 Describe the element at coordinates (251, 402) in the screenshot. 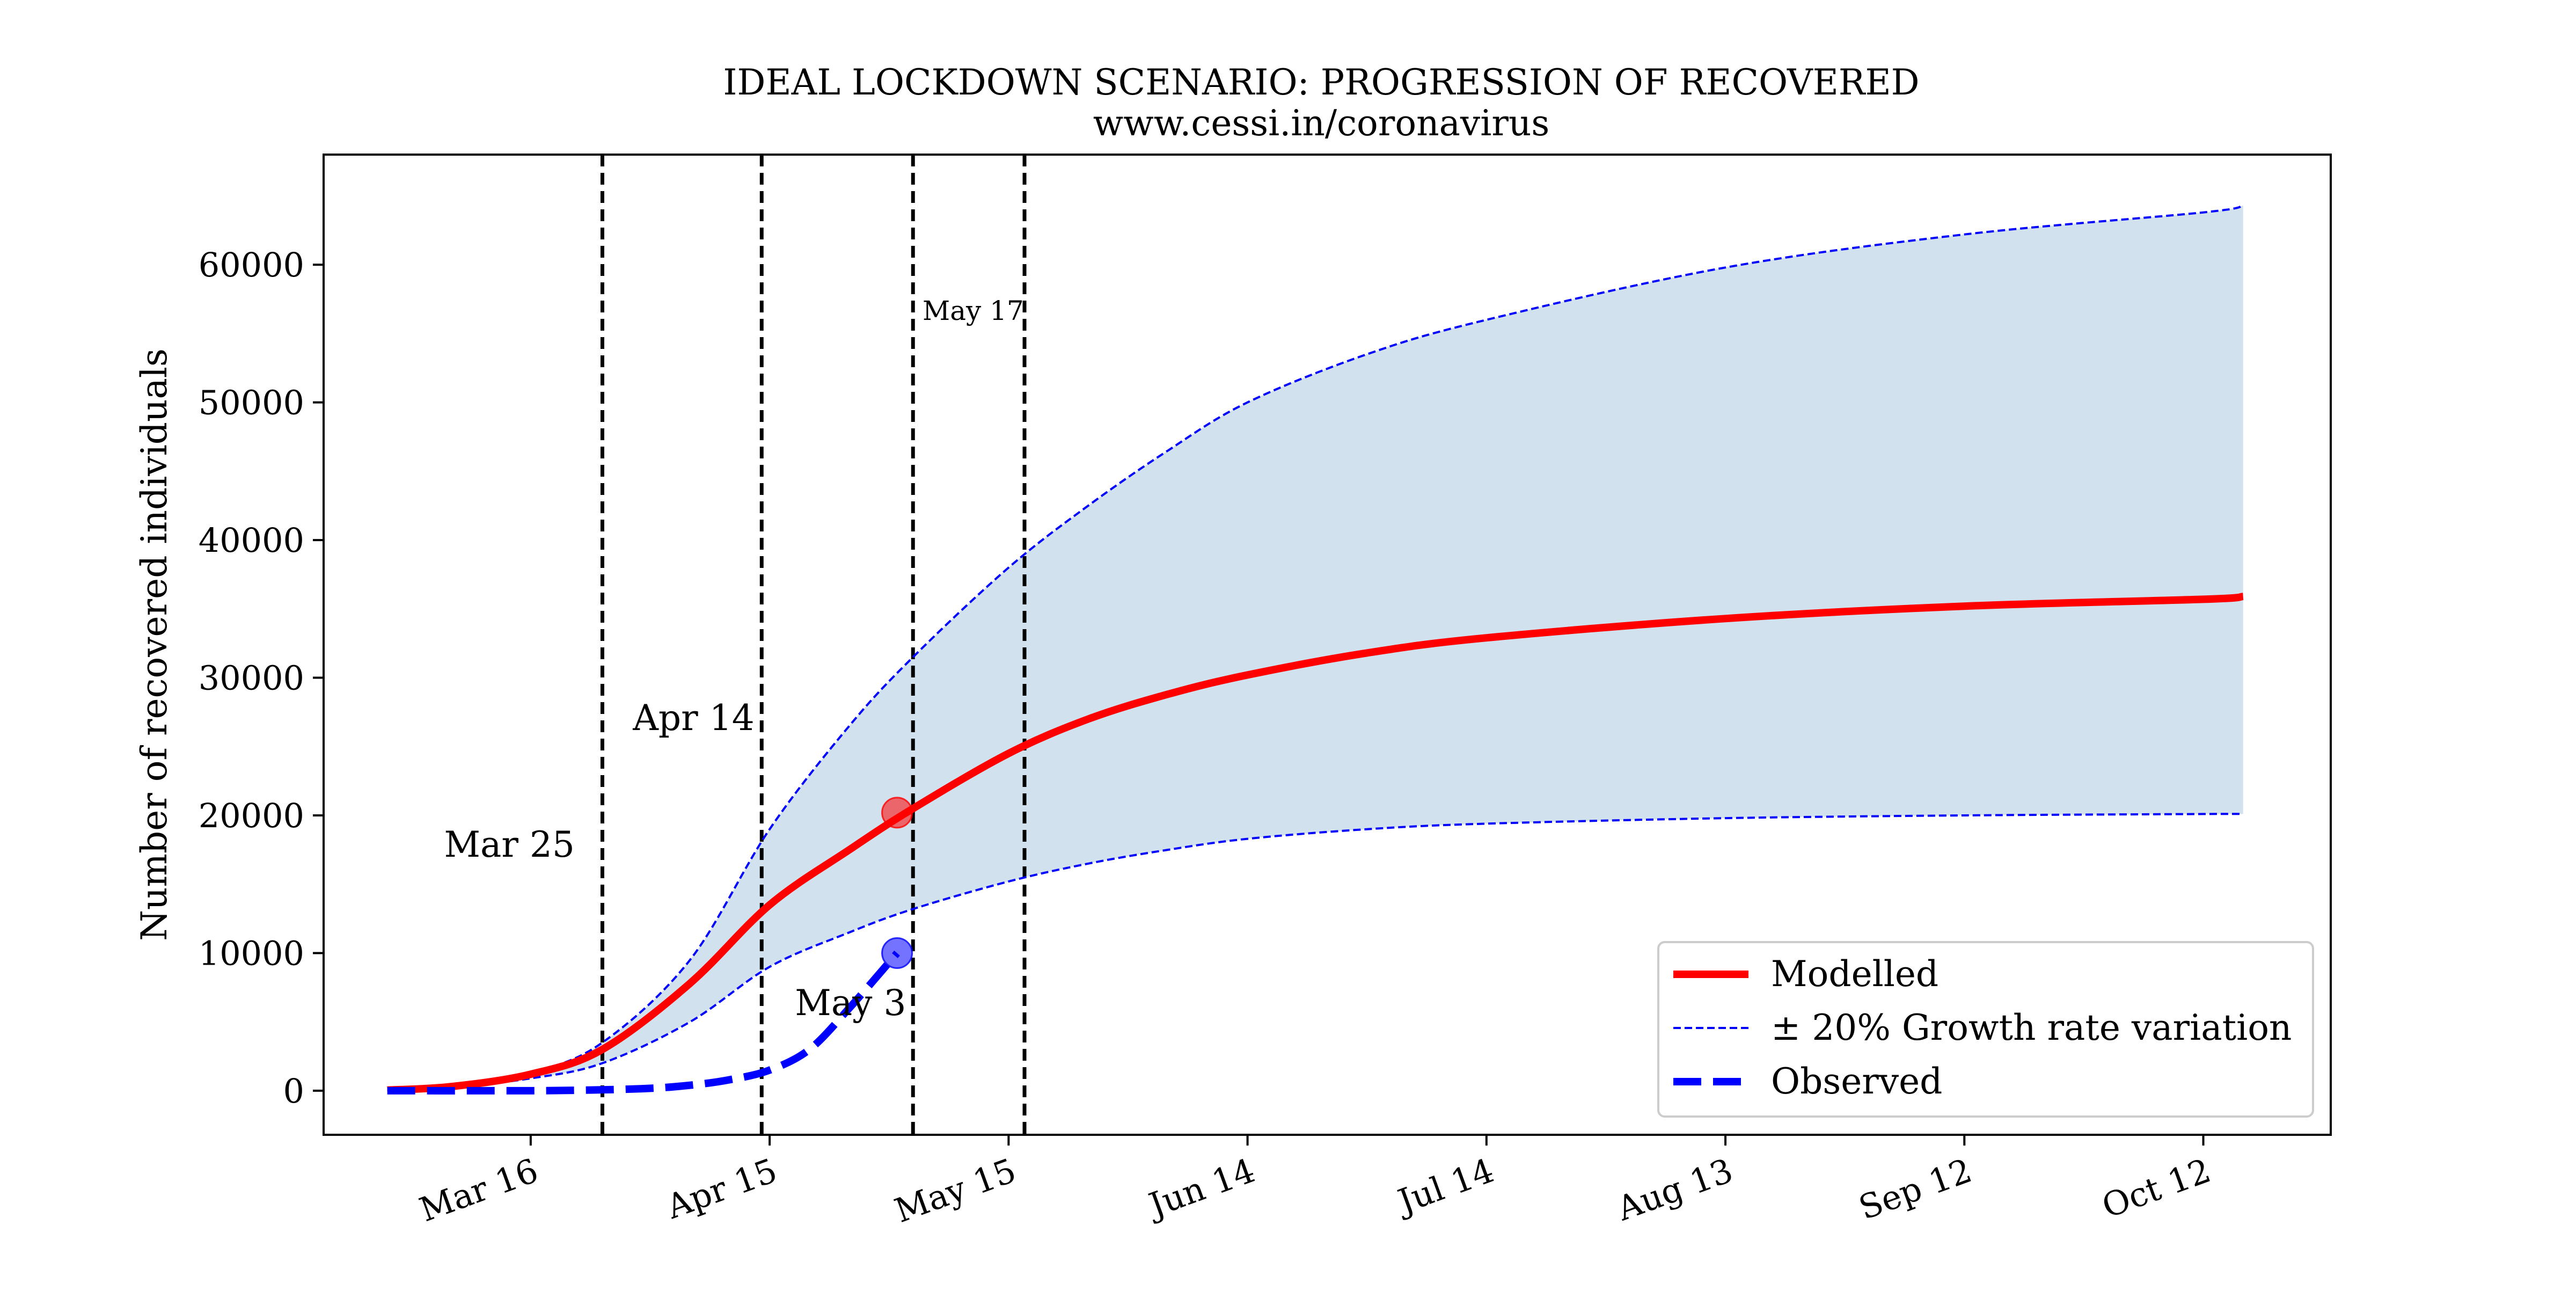

I see `y-tick-label: 50000` at that location.